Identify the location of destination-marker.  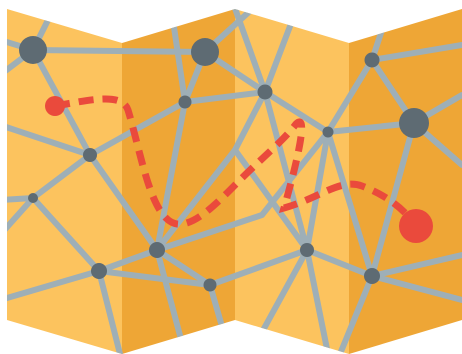
(416, 226).